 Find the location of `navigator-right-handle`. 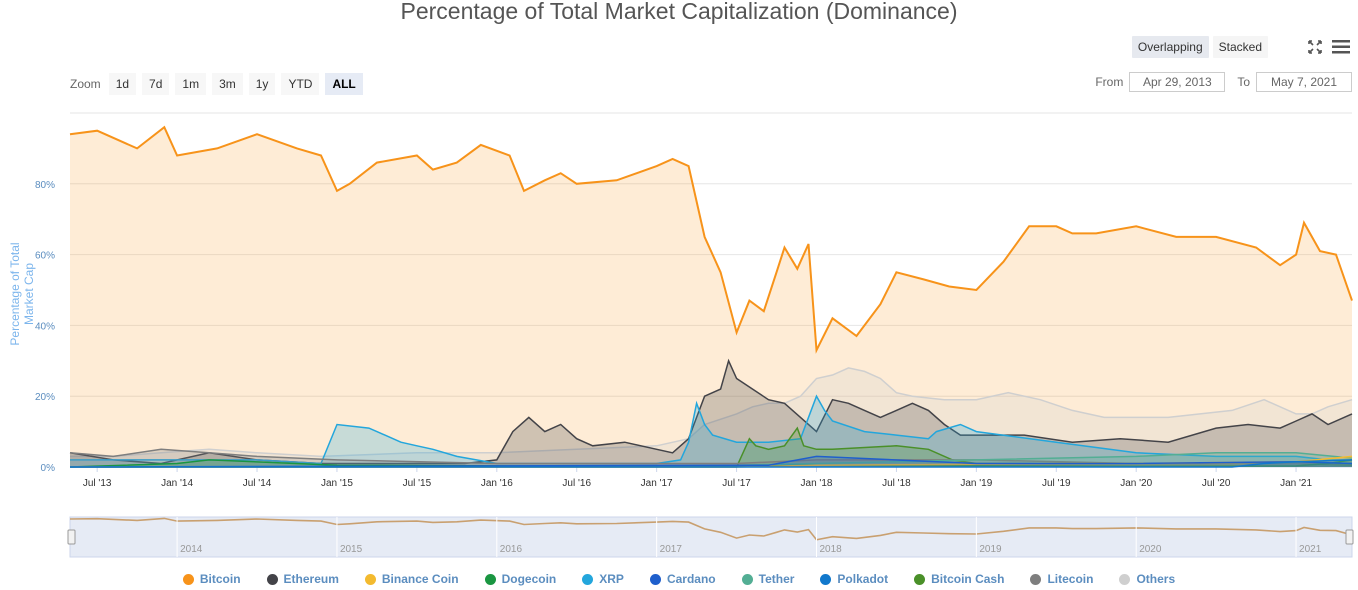

navigator-right-handle is located at coordinates (1349, 537).